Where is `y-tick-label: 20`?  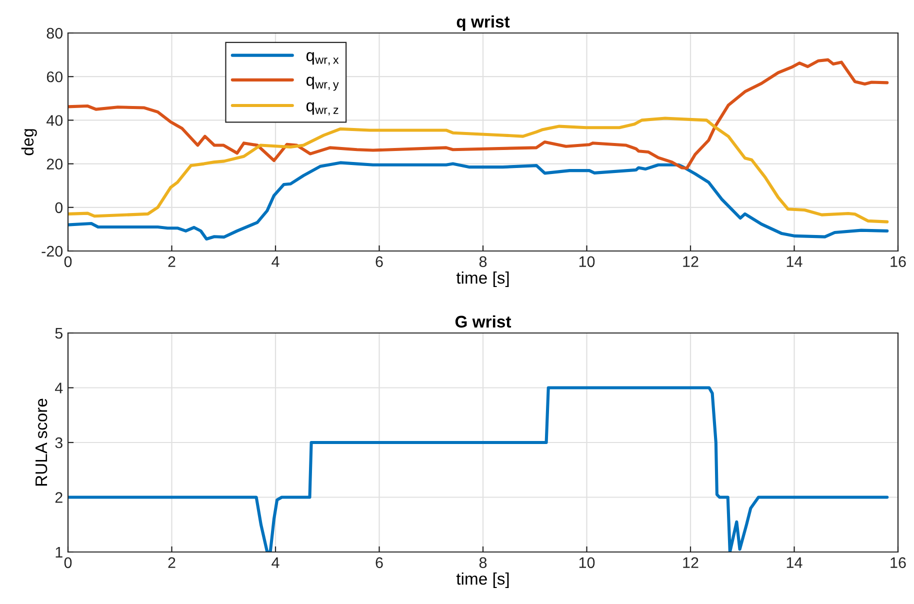 y-tick-label: 20 is located at coordinates (54, 164).